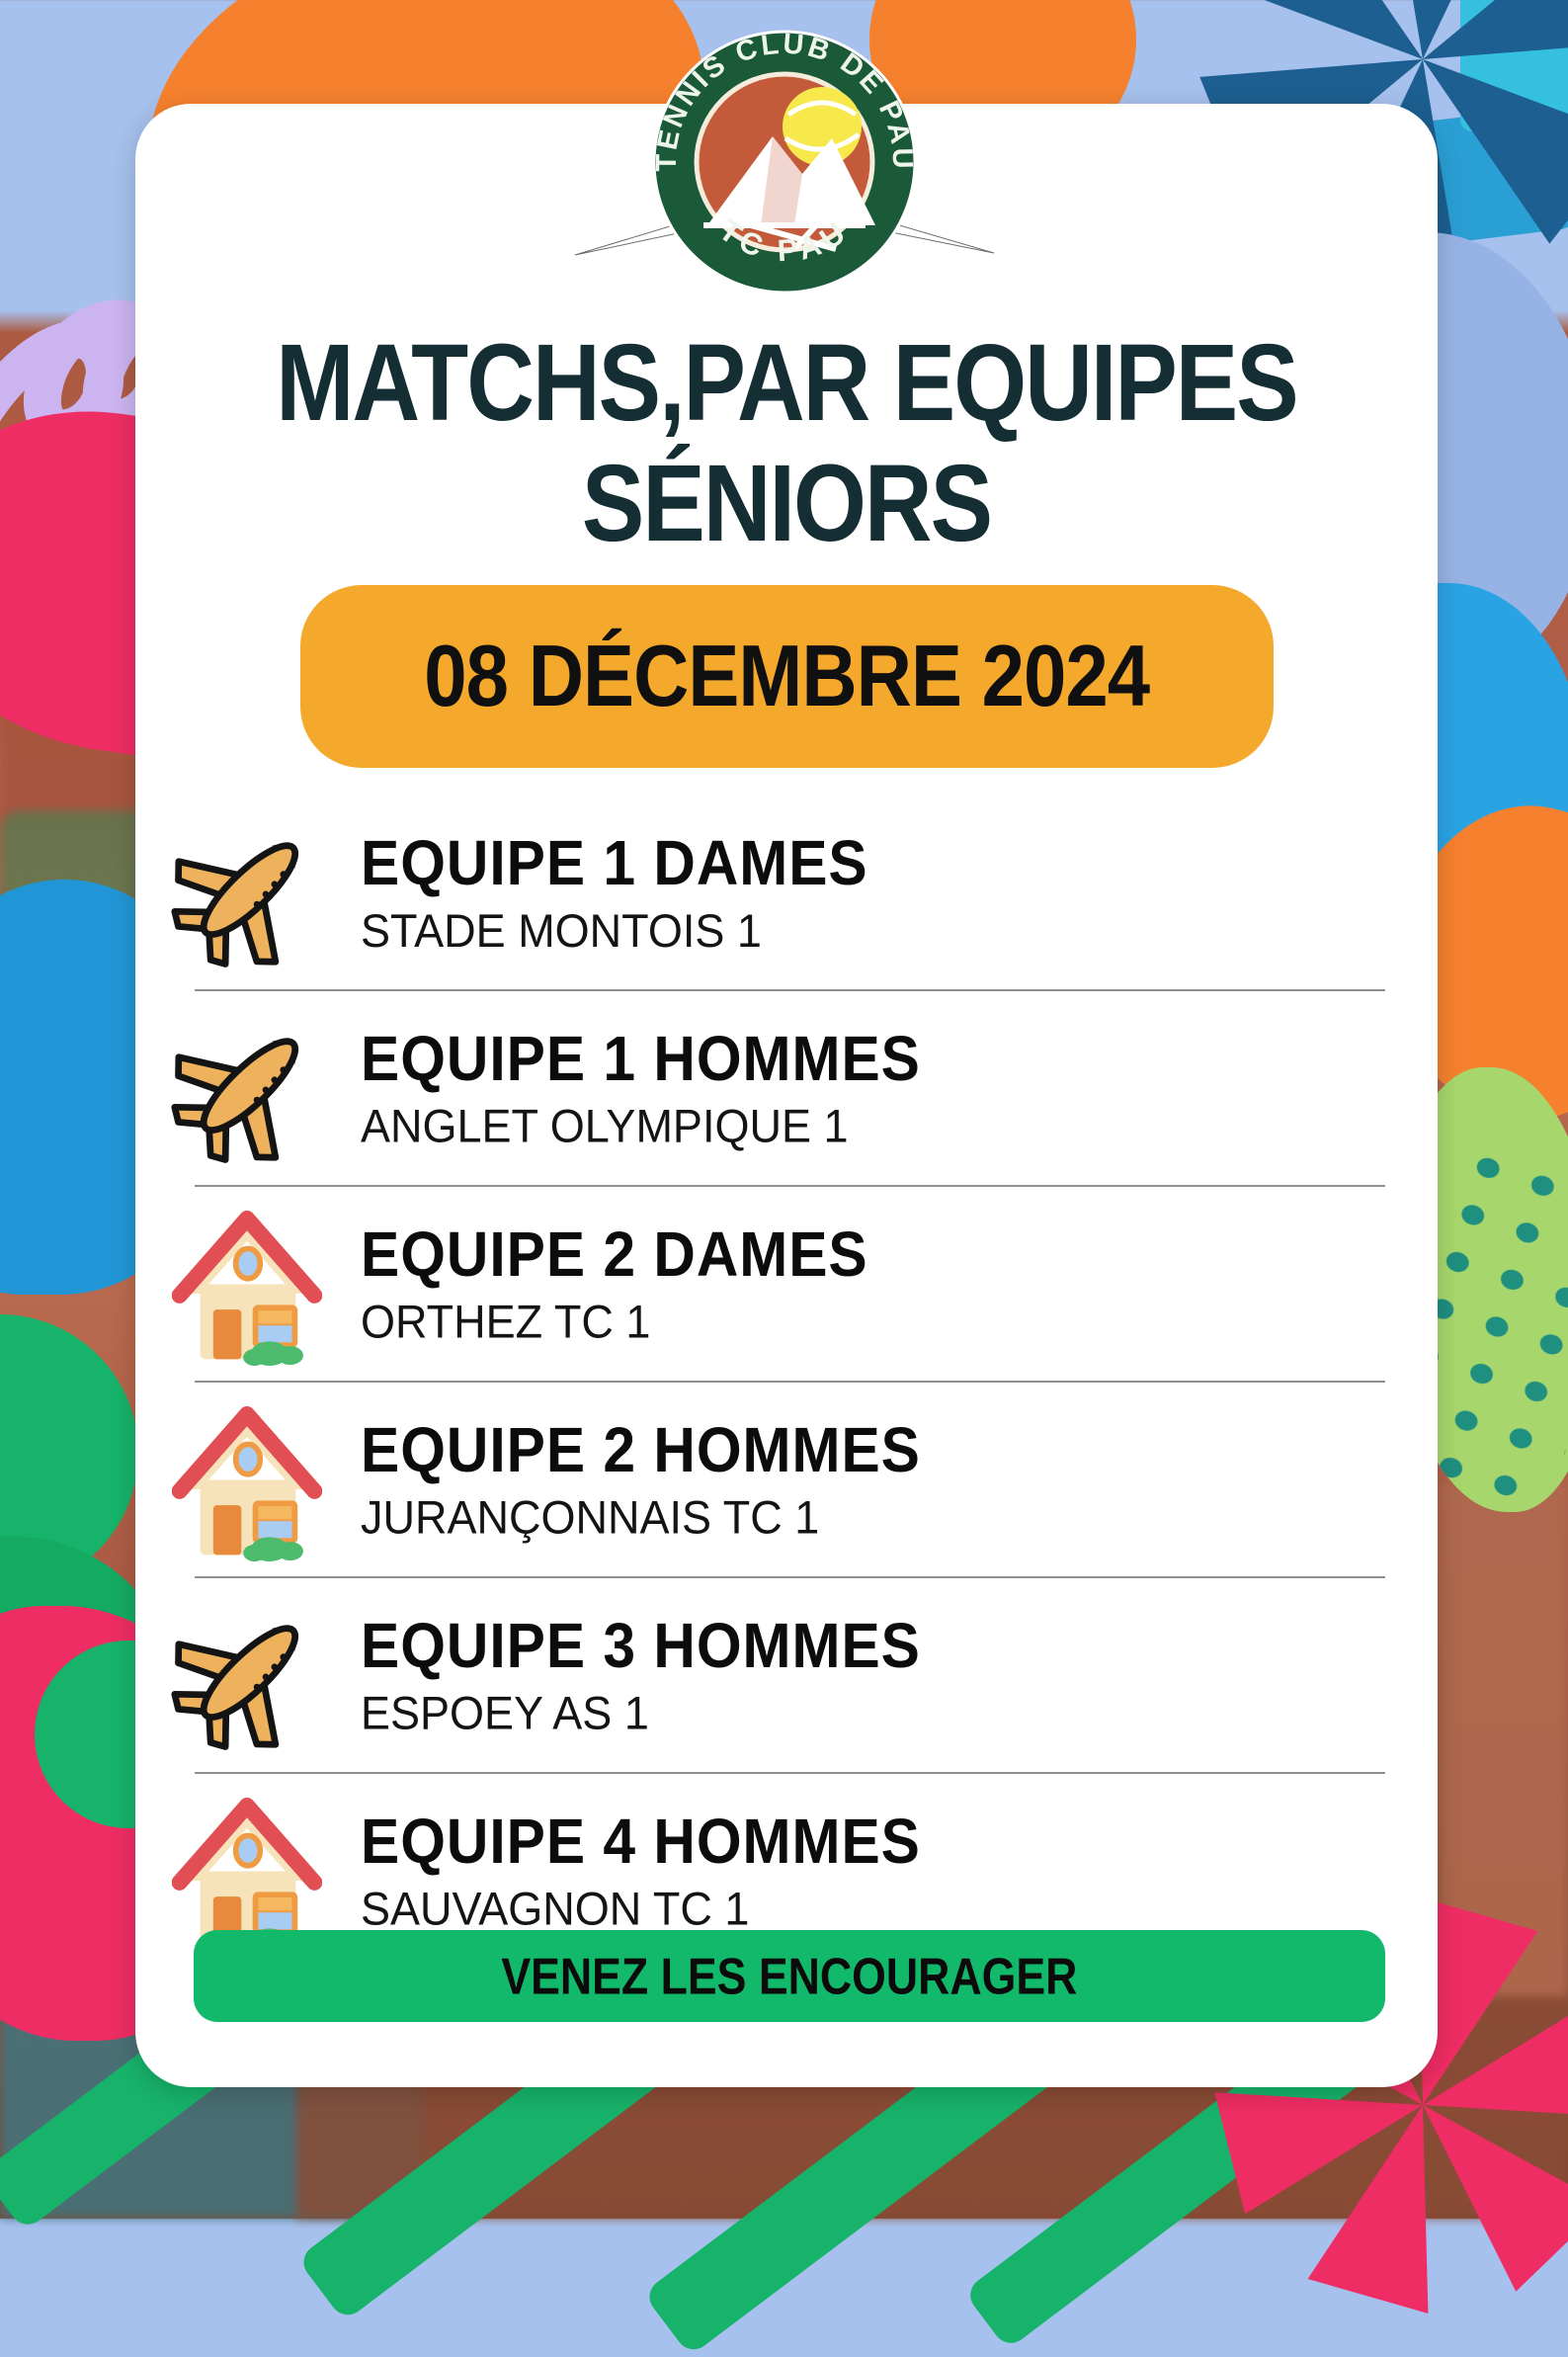 The height and width of the screenshot is (2357, 1568). Describe the element at coordinates (505, 1713) in the screenshot. I see `team-opponent: ESPOEY AS 1` at that location.